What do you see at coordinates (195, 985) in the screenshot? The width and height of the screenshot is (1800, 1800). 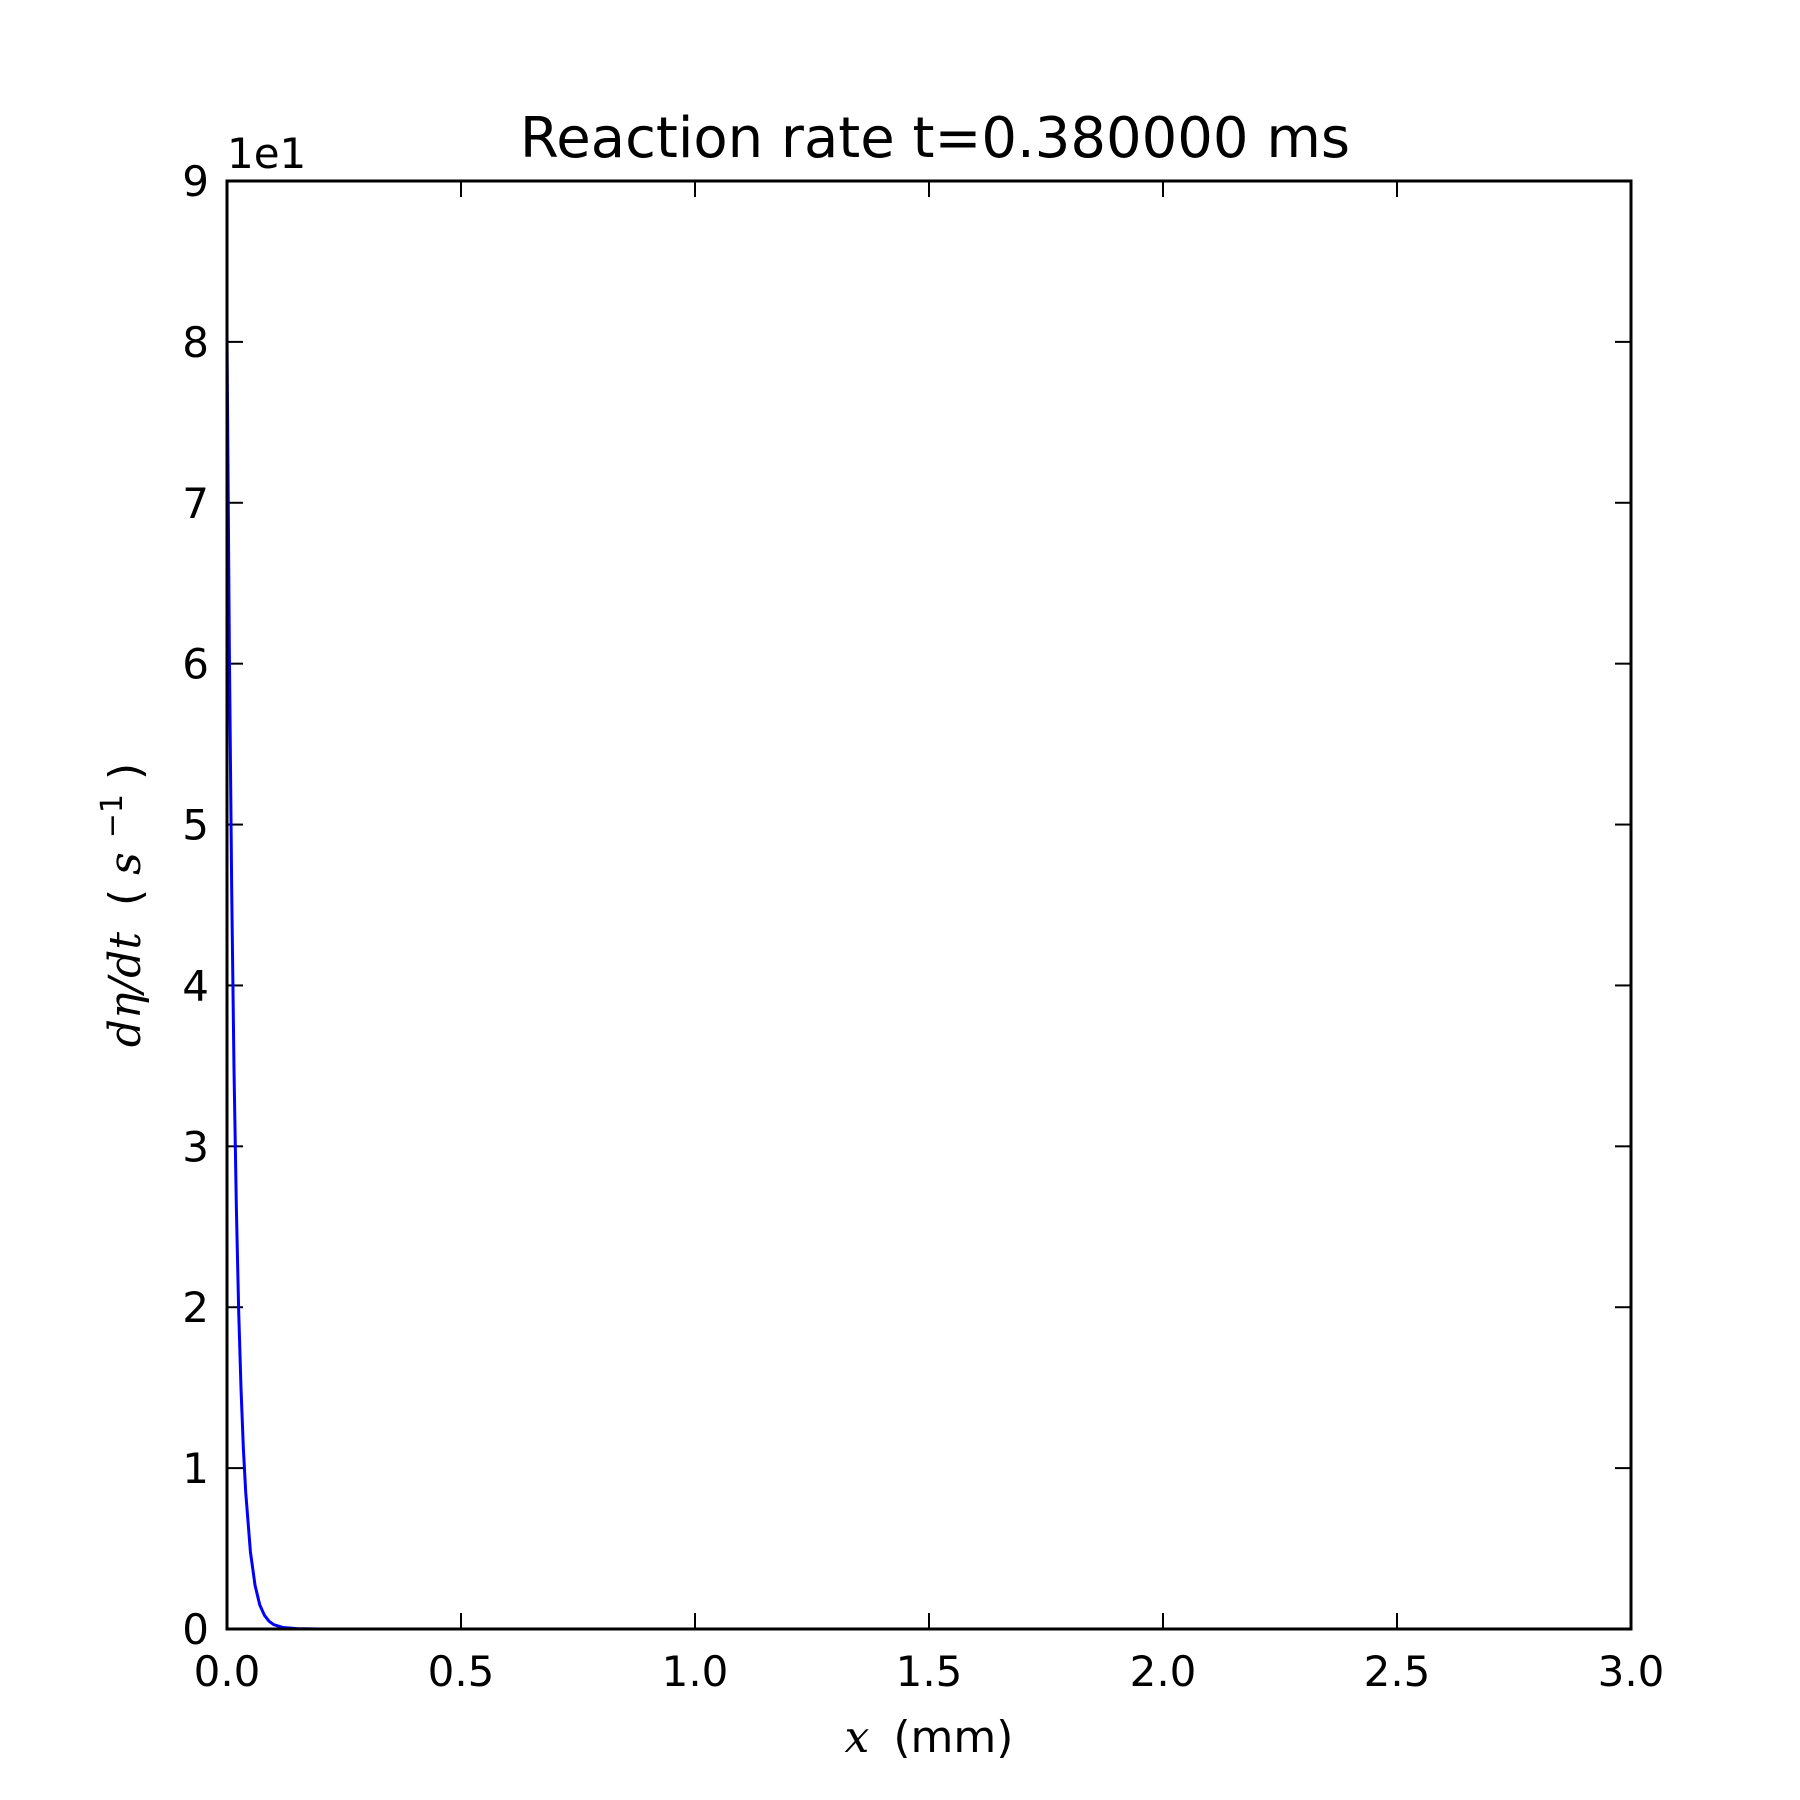 I see `y-tick-label: 4` at bounding box center [195, 985].